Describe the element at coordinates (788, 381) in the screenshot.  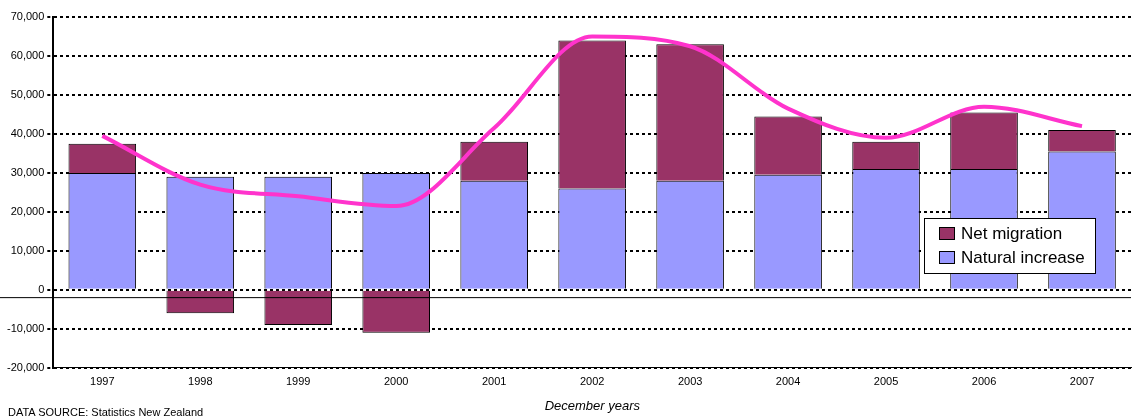
I see `x-tick-label: 2004` at that location.